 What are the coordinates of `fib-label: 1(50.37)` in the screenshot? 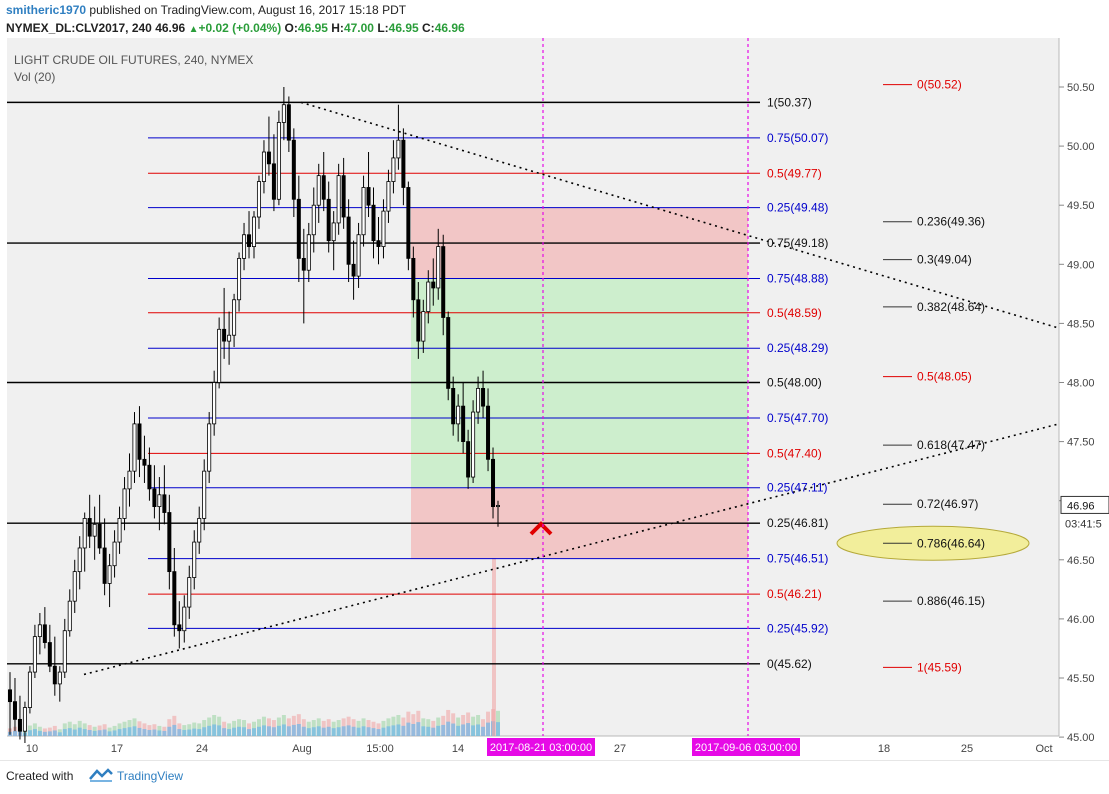 It's located at (789, 102).